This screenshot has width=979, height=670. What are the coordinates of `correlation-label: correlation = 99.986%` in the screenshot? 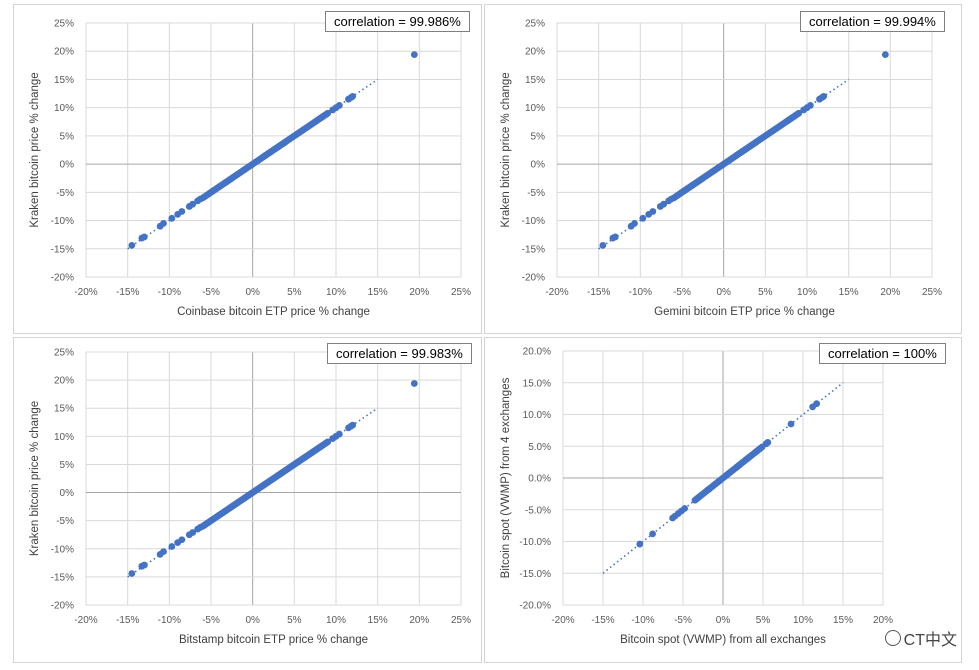 It's located at (397, 21).